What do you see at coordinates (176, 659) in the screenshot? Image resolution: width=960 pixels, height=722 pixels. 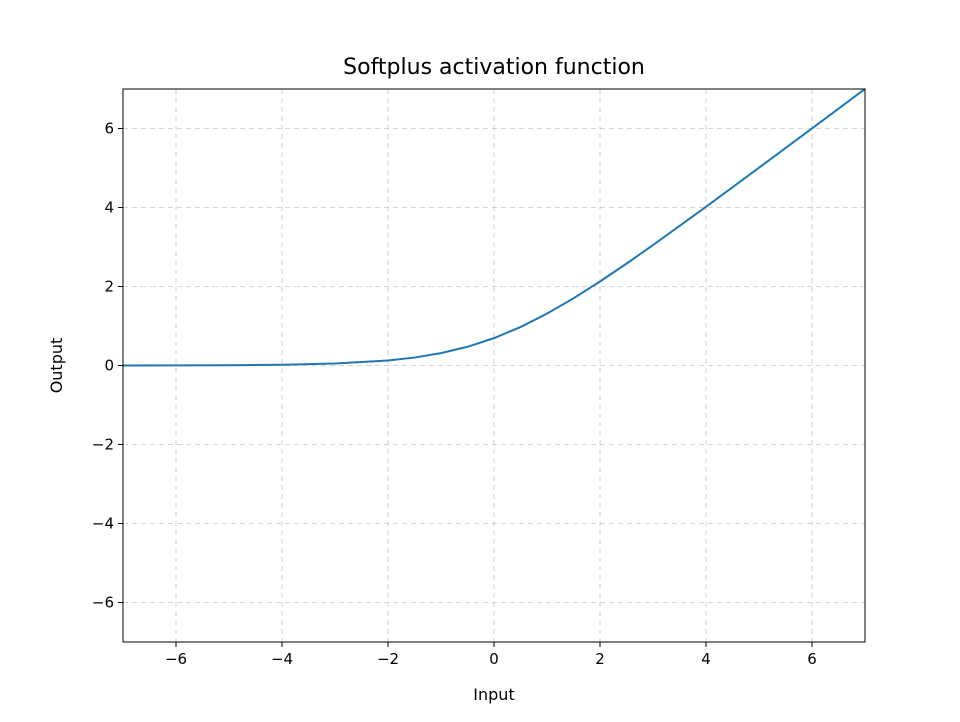 I see `x-tick-label: −6` at bounding box center [176, 659].